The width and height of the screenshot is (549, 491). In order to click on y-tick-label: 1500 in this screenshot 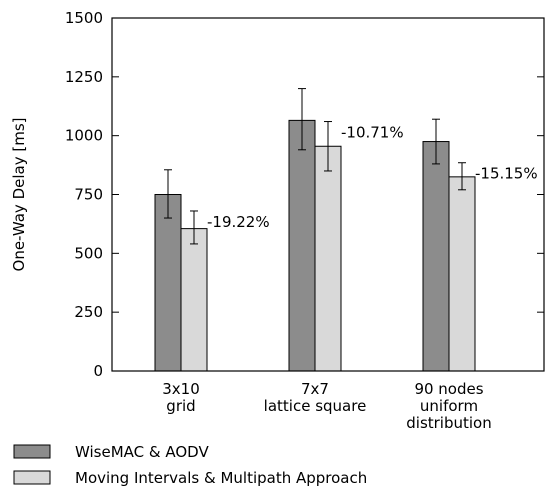, I will do `click(84, 18)`.